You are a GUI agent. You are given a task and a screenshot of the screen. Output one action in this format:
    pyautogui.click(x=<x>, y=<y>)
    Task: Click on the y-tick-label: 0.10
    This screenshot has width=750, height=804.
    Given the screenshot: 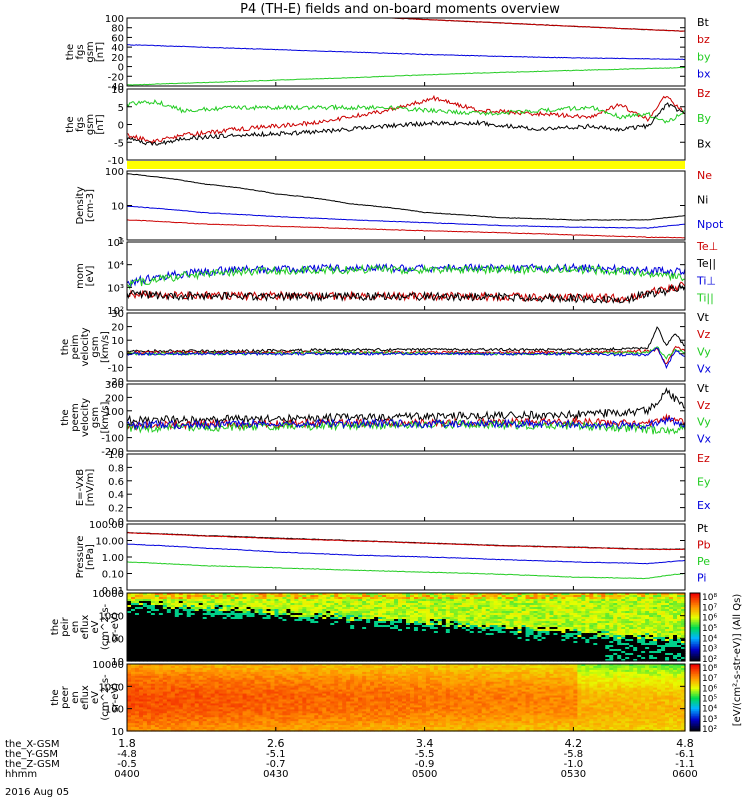 What is the action you would take?
    pyautogui.click(x=113, y=575)
    